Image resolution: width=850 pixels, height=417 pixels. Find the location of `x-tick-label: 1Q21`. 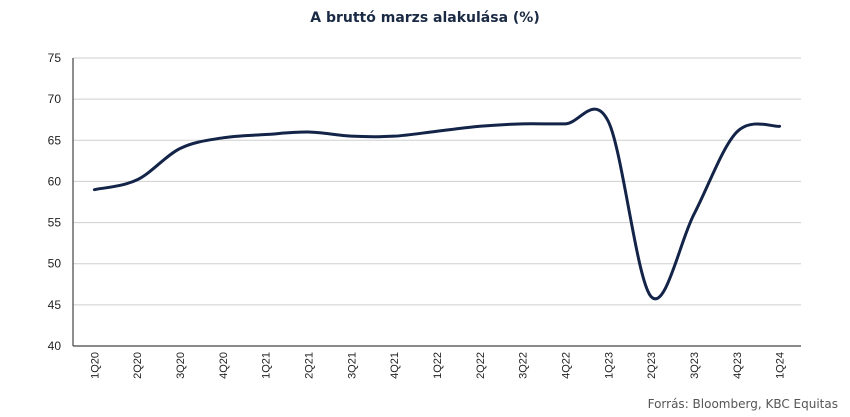

x-tick-label: 1Q21 is located at coordinates (267, 365).